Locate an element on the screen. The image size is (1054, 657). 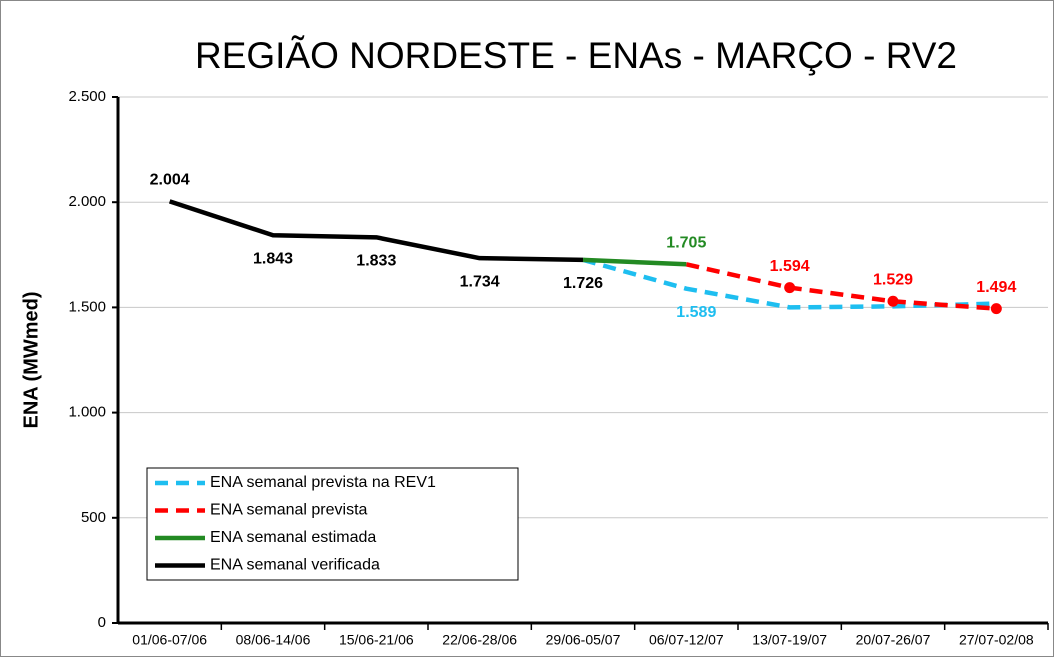
legend-label: ENA semanal prevista is located at coordinates (289, 510).